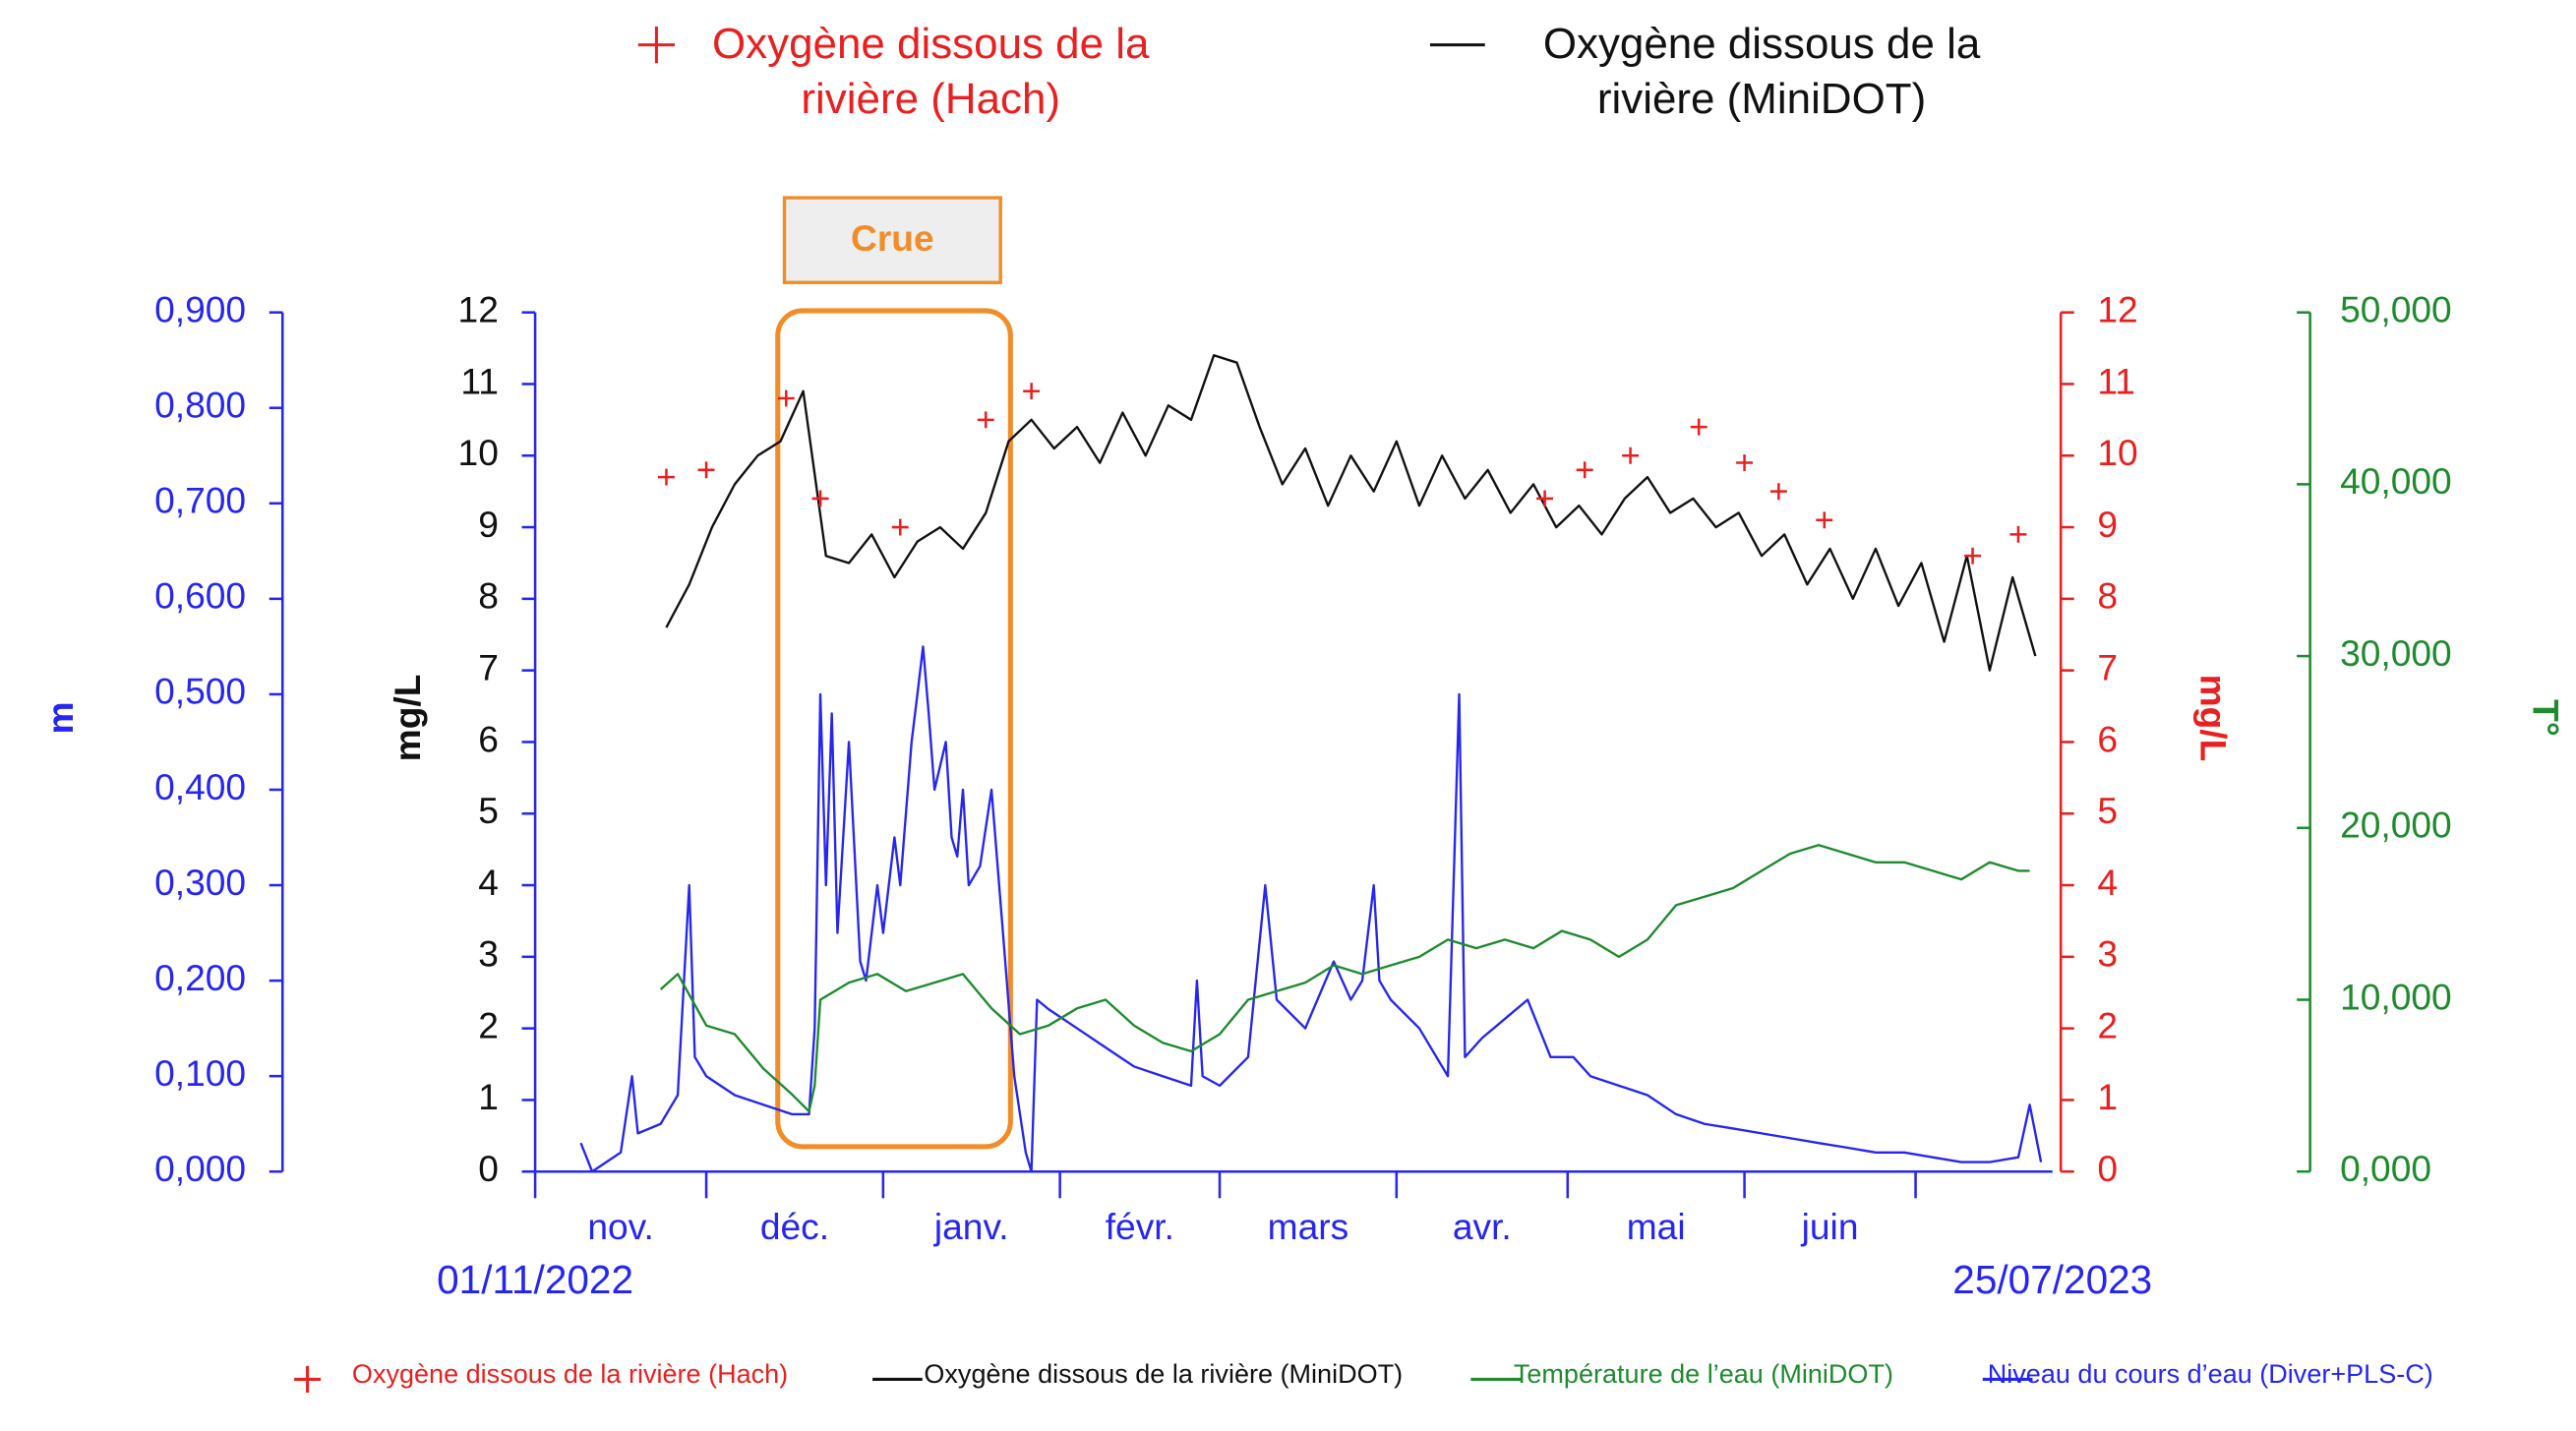 This screenshot has height=1431, width=2576. What do you see at coordinates (200, 405) in the screenshot?
I see `y-tick-label: 0,800` at bounding box center [200, 405].